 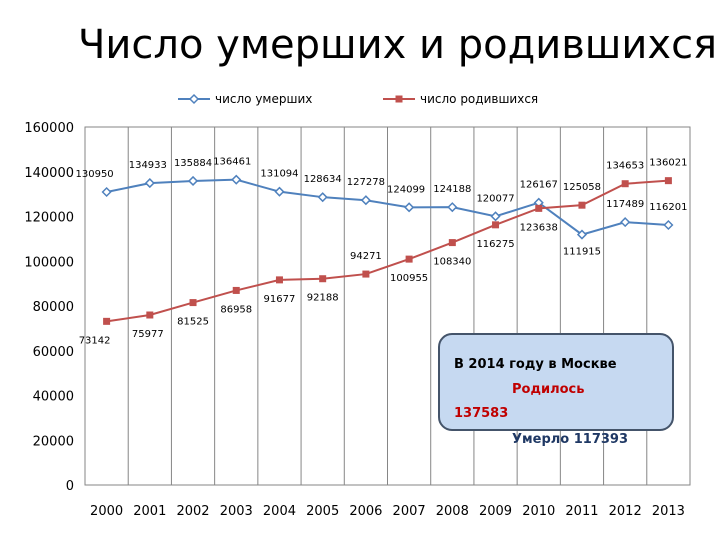 What do you see at coordinates (668, 207) in the screenshot?
I see `data-label-died: 116201` at bounding box center [668, 207].